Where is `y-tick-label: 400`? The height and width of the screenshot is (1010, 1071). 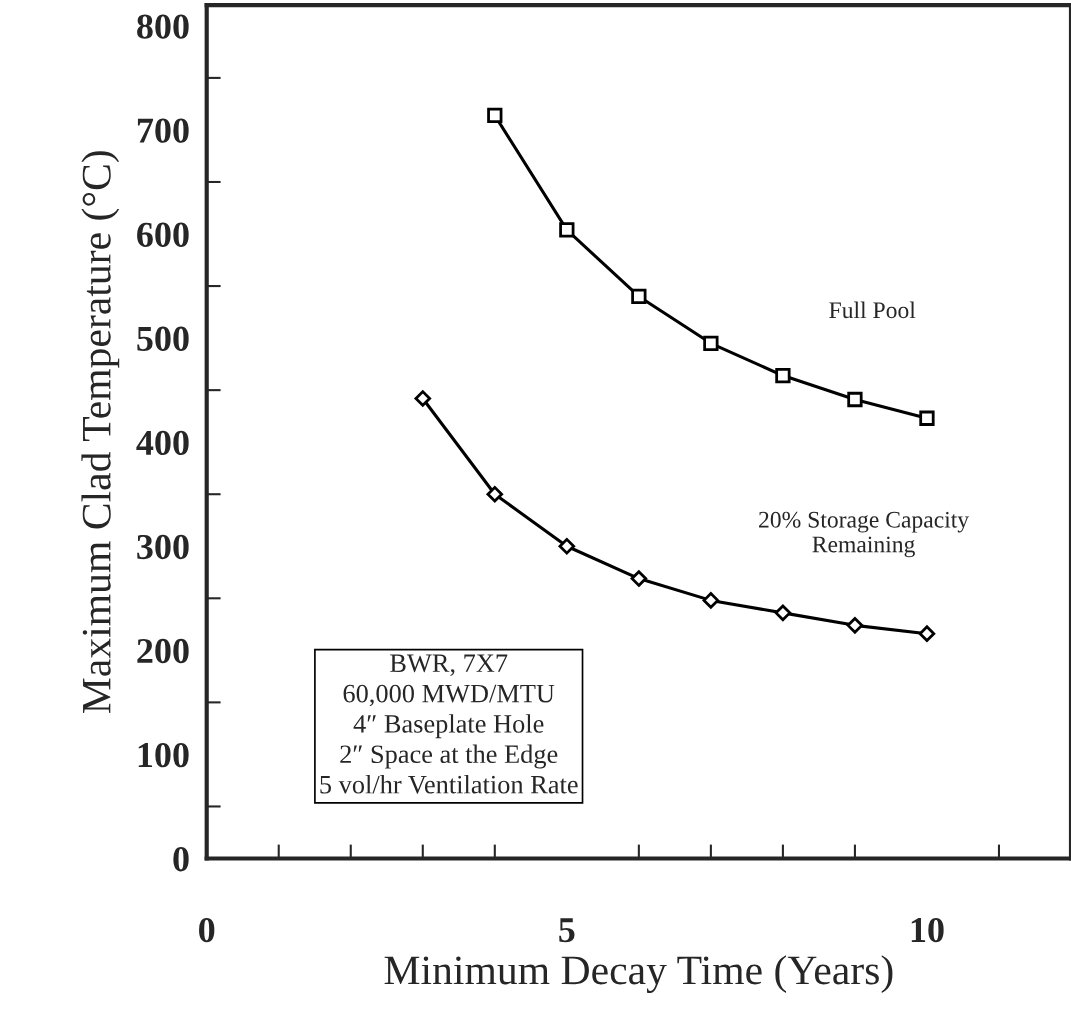 y-tick-label: 400 is located at coordinates (162, 443).